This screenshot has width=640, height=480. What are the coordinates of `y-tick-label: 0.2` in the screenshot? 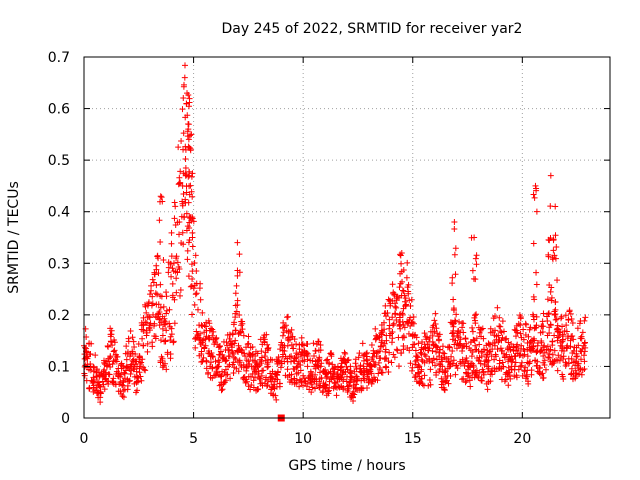 It's located at (59, 316).